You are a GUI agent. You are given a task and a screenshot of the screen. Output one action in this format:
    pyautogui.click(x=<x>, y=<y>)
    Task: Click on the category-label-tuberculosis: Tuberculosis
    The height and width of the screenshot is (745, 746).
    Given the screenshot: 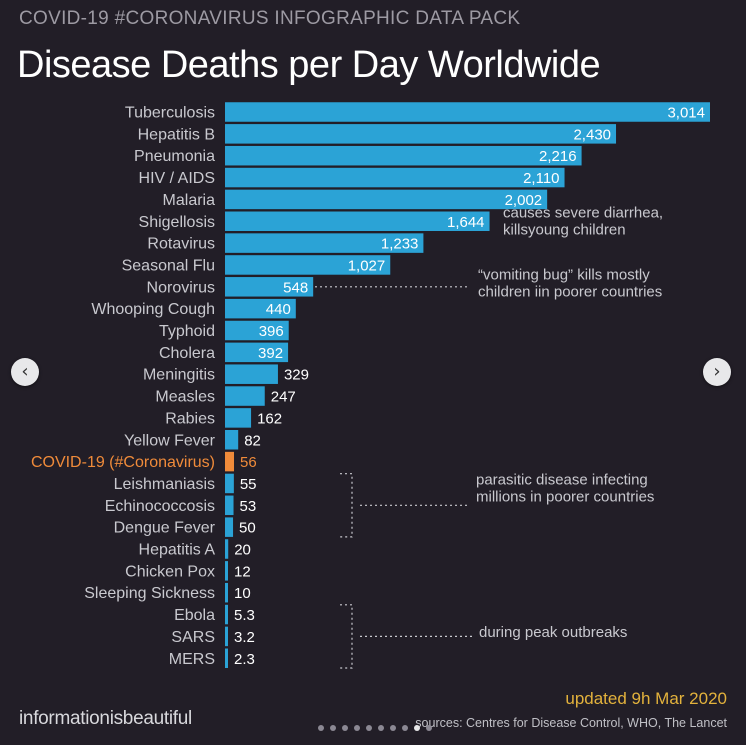 What is the action you would take?
    pyautogui.click(x=170, y=113)
    